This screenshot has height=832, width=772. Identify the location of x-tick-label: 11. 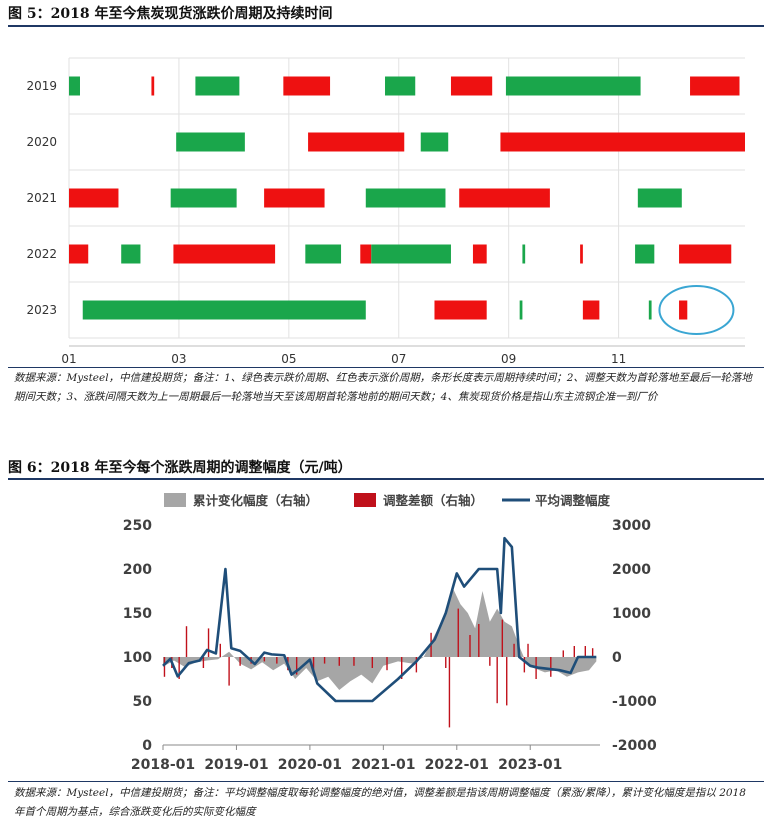
(618, 359).